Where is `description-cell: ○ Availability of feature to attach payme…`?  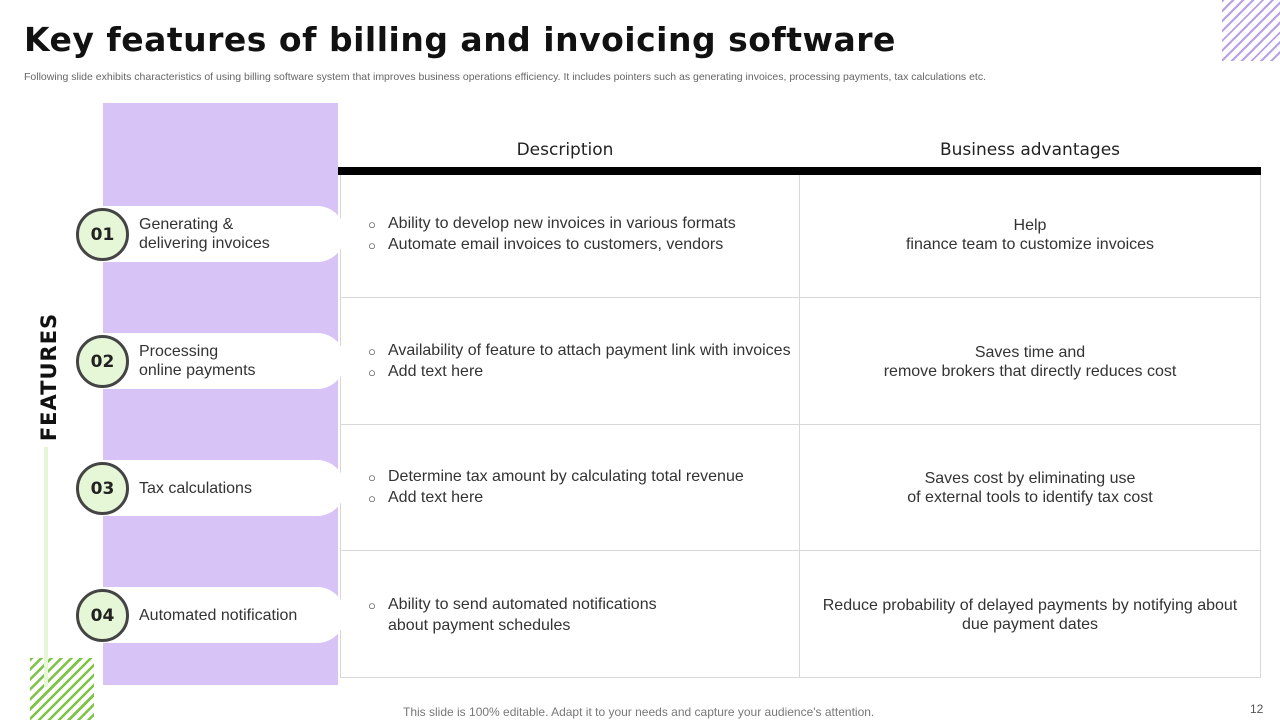
description-cell: ○ Availability of feature to attach payme… is located at coordinates (583, 362).